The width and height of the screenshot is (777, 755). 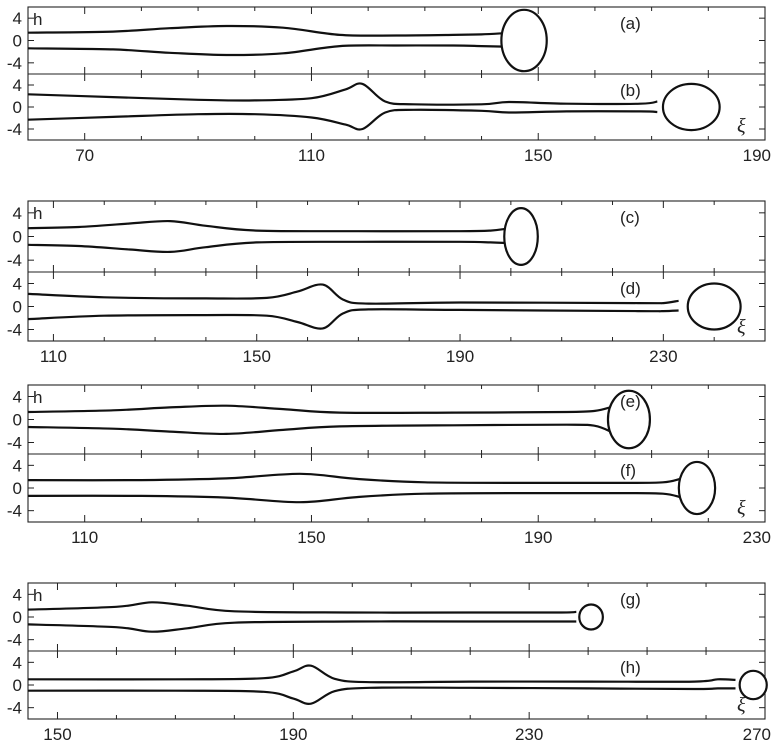 What do you see at coordinates (630, 599) in the screenshot?
I see `panel-label: (g)` at bounding box center [630, 599].